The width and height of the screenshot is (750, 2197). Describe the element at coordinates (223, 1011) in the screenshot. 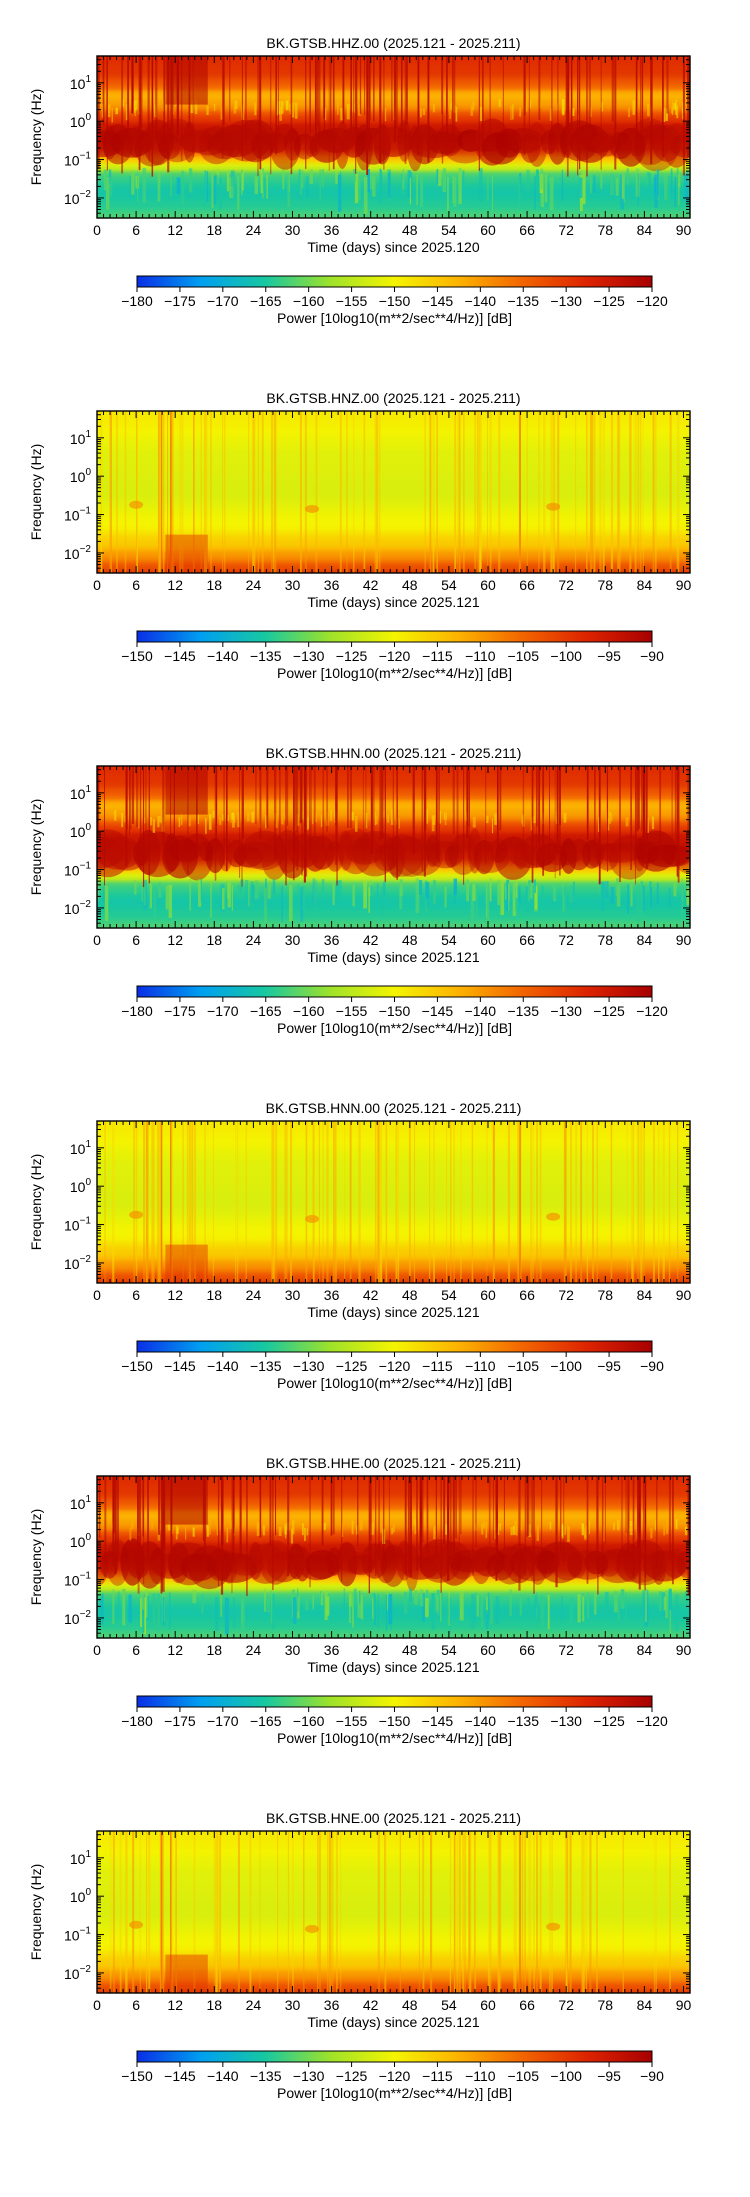

I see `colorbar-tick-label: −170` at that location.